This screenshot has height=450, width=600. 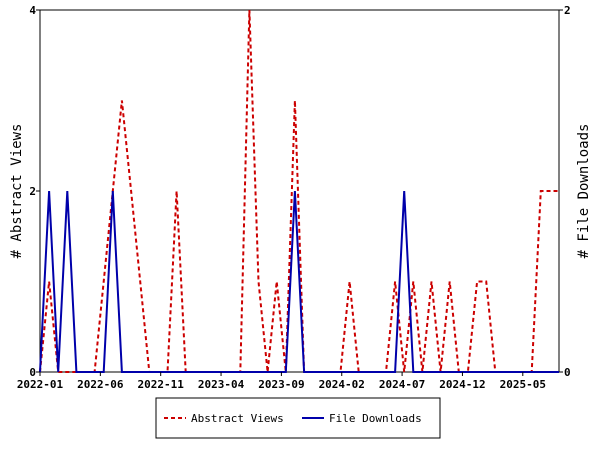 What do you see at coordinates (565, 191) in the screenshot?
I see `y-right-axis-ticks: 02` at bounding box center [565, 191].